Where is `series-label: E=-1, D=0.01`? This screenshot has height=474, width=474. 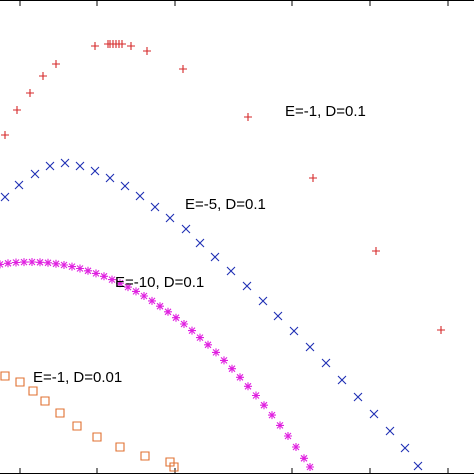 series-label: E=-1, D=0.01 is located at coordinates (77, 377).